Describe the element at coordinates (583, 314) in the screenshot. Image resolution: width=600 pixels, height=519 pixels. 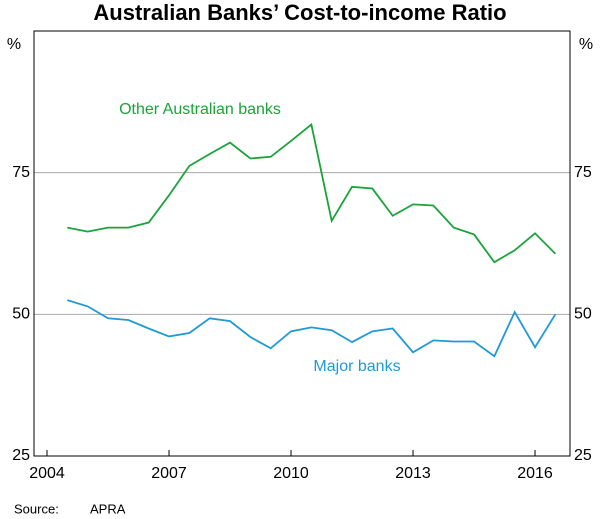
I see `y-tick-label-right: 50` at that location.